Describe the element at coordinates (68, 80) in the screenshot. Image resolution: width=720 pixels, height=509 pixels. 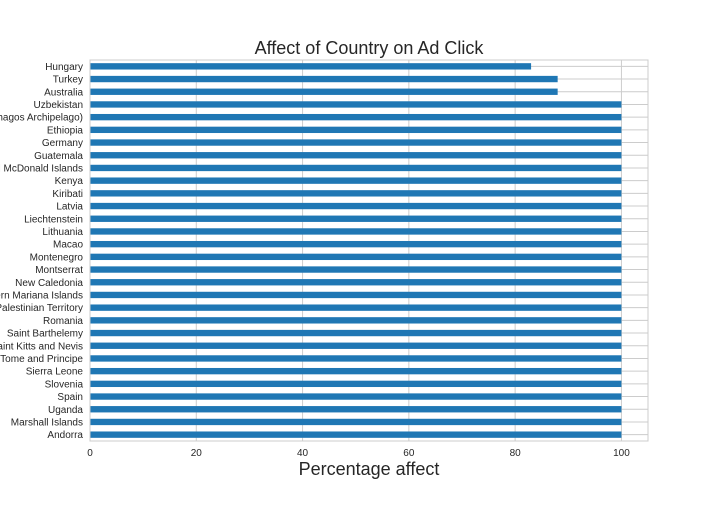
I see `category-label: Turkey` at that location.